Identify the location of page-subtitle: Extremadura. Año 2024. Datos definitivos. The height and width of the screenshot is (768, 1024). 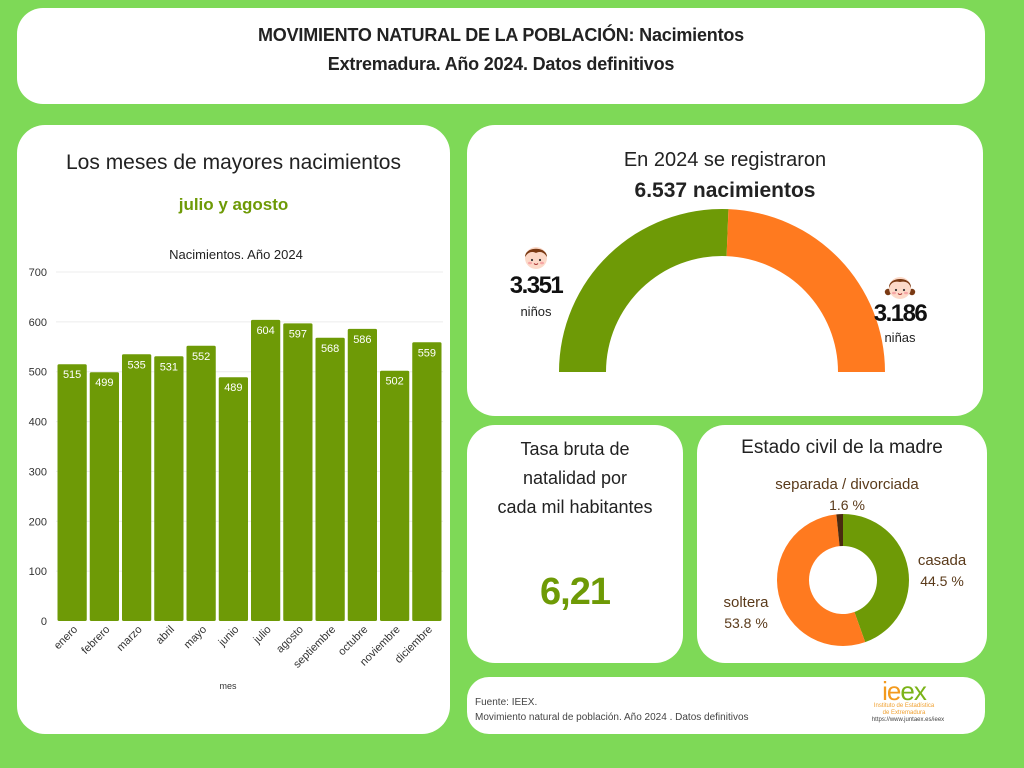
(501, 64).